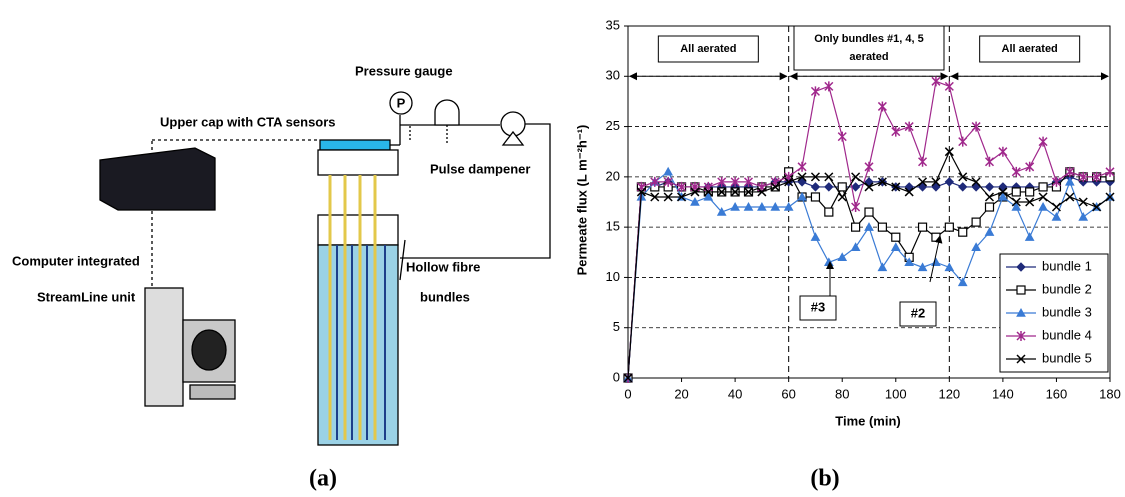 This screenshot has width=1125, height=497. Describe the element at coordinates (323, 479) in the screenshot. I see `caption: (a)` at that location.